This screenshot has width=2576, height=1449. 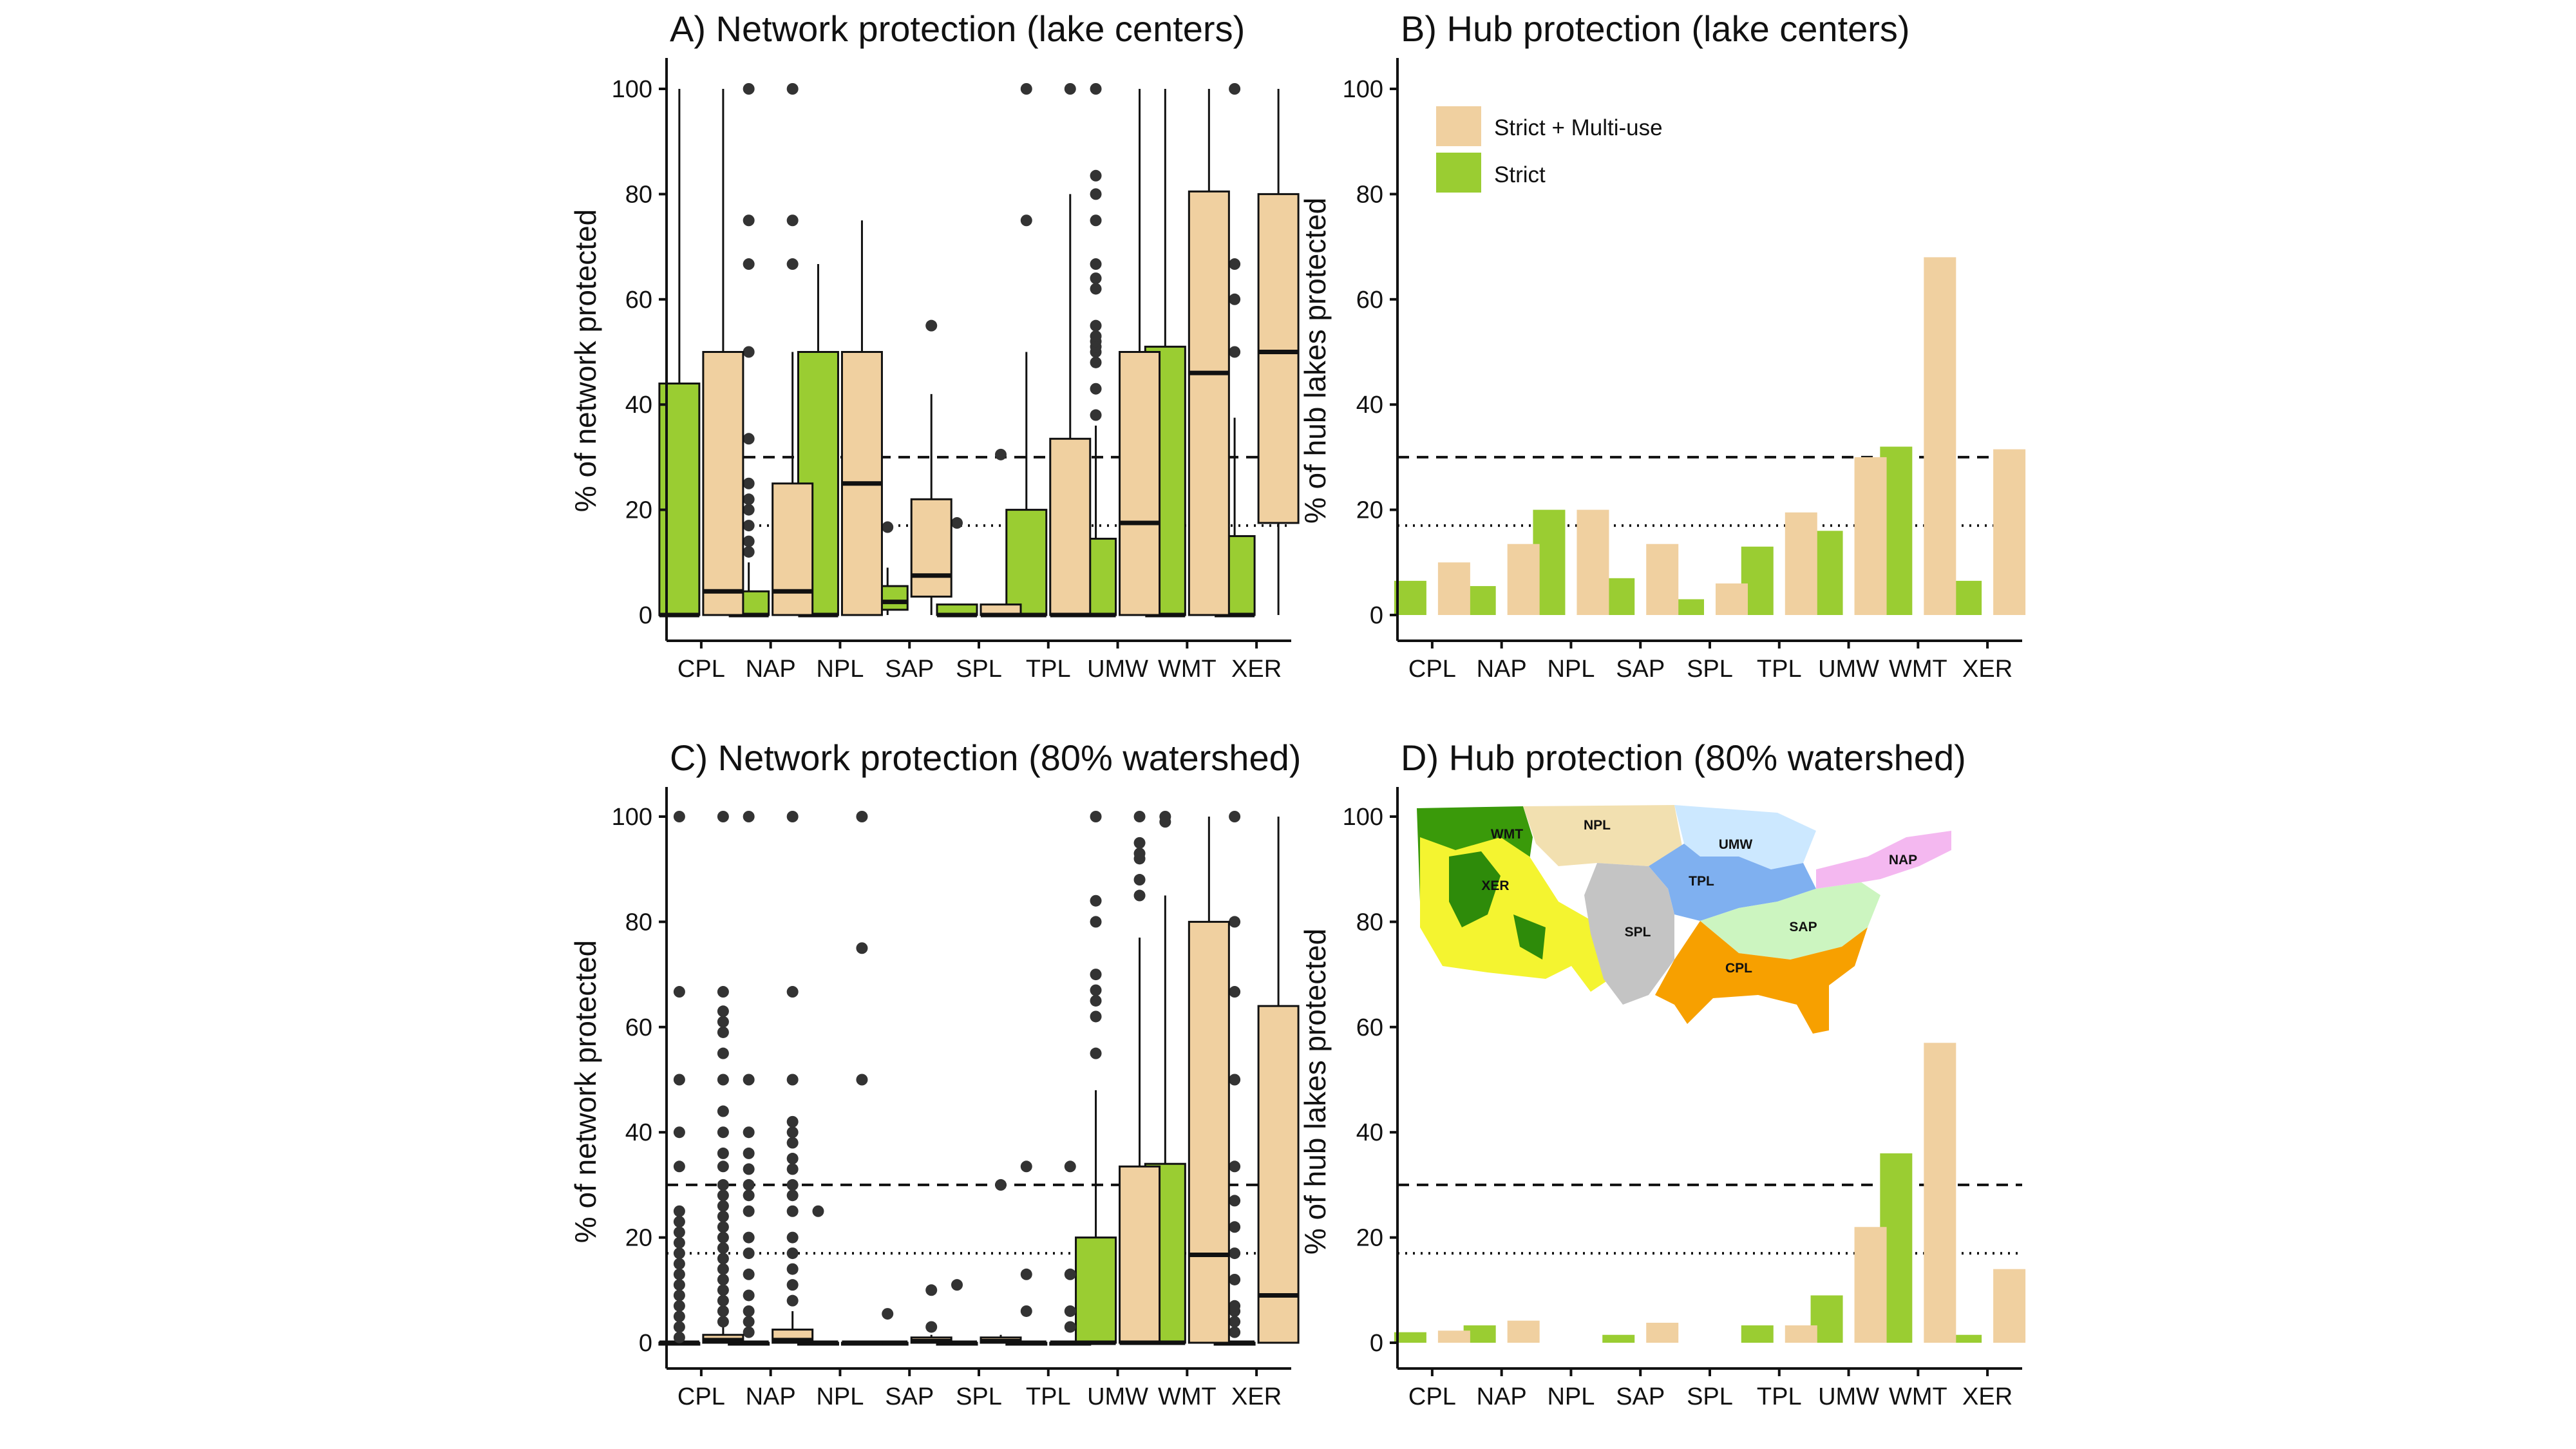 I want to click on y-tick-label: 20, so click(x=638, y=1238).